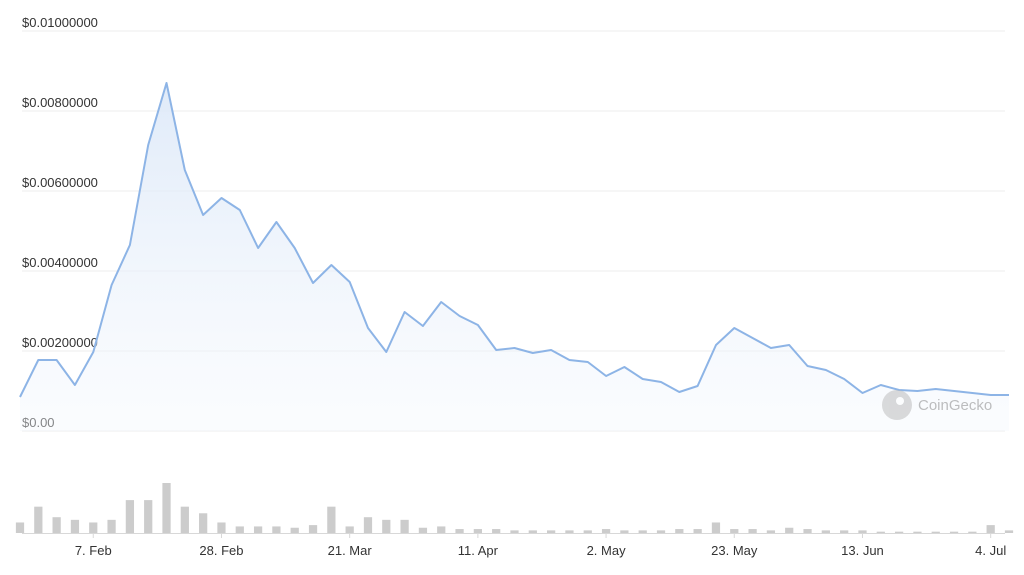 The width and height of the screenshot is (1024, 575). What do you see at coordinates (60, 22) in the screenshot?
I see `y-tick-label: $0.01000000` at bounding box center [60, 22].